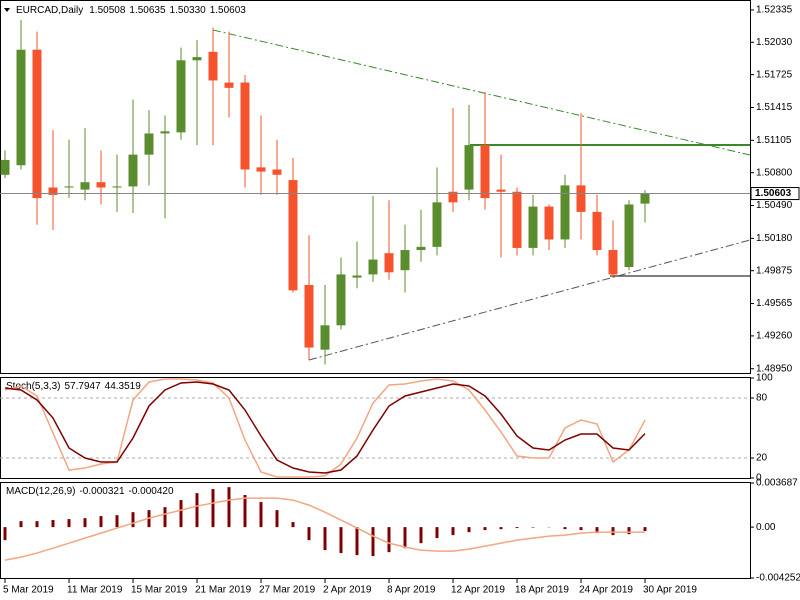 Image resolution: width=800 pixels, height=600 pixels. I want to click on open-value: 1.50508, so click(107, 10).